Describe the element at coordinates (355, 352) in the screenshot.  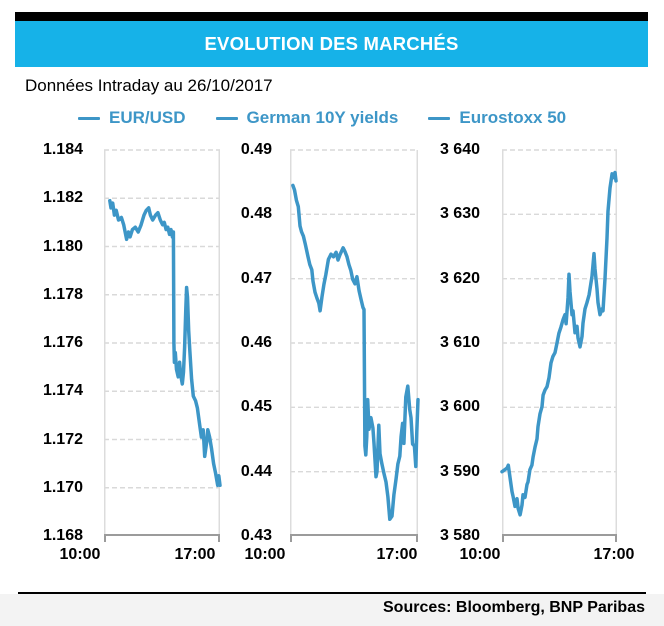
I see `german-10y-yields-line` at that location.